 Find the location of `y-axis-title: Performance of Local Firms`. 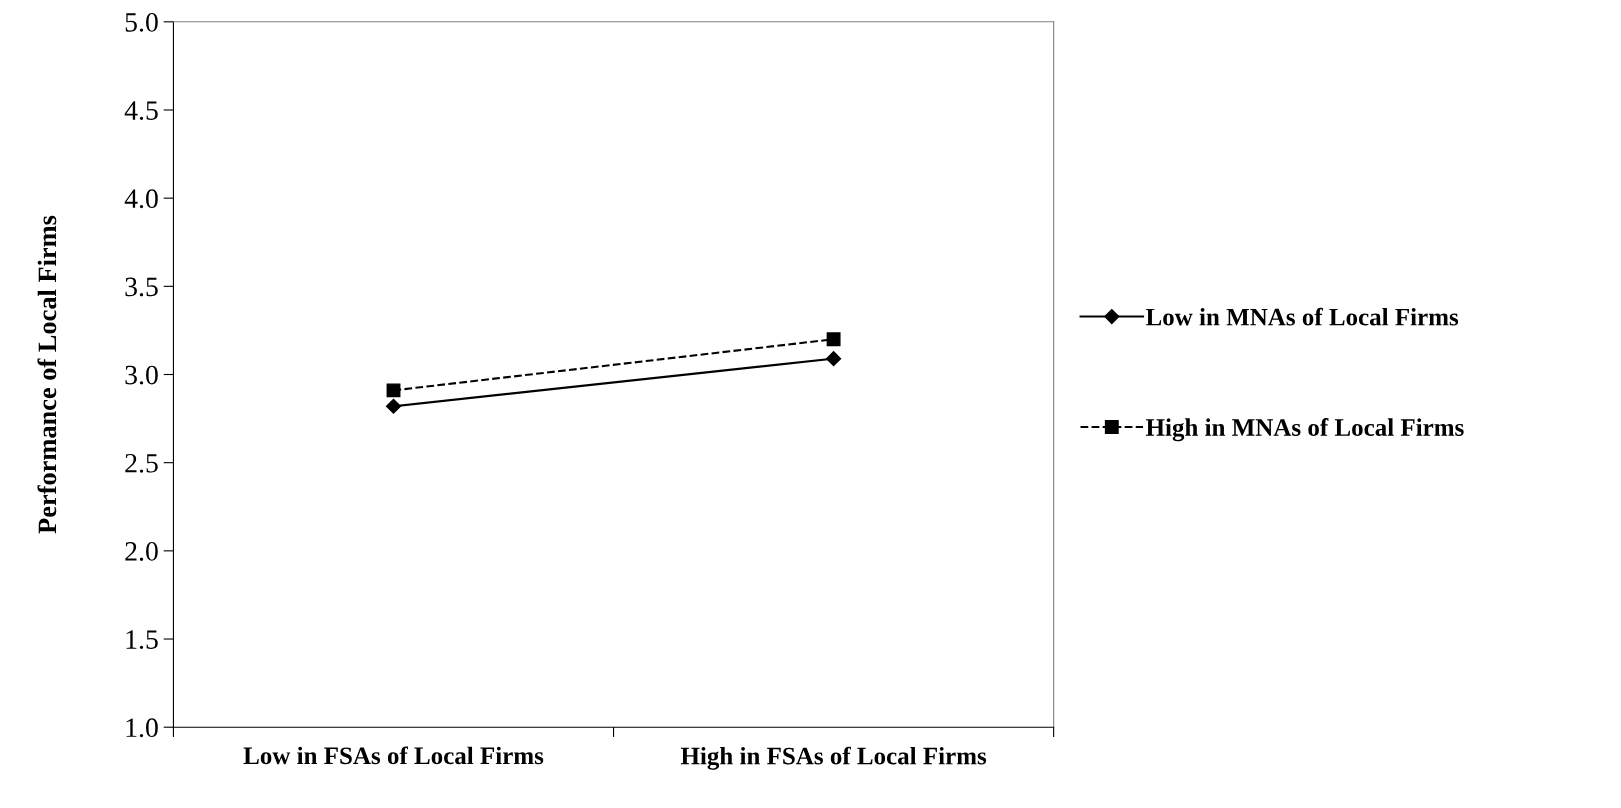

y-axis-title: Performance of Local Firms is located at coordinates (47, 374).